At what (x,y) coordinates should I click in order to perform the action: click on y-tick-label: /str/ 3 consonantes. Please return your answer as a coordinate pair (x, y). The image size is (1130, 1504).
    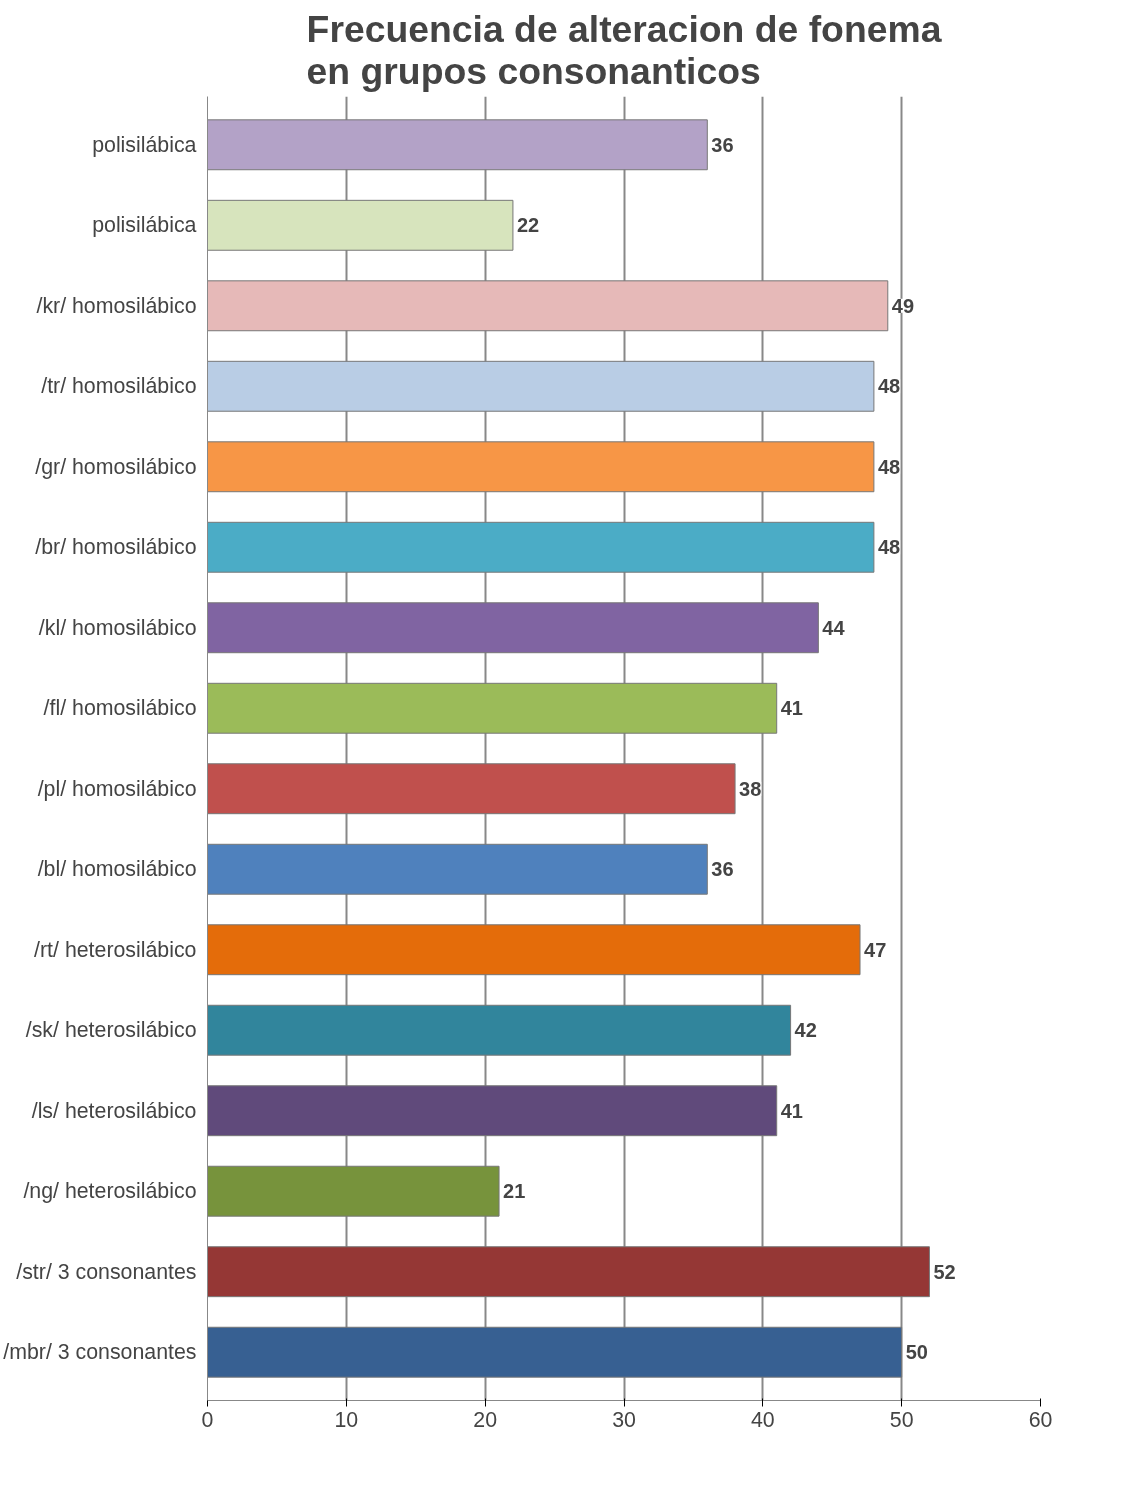
    Looking at the image, I should click on (106, 1271).